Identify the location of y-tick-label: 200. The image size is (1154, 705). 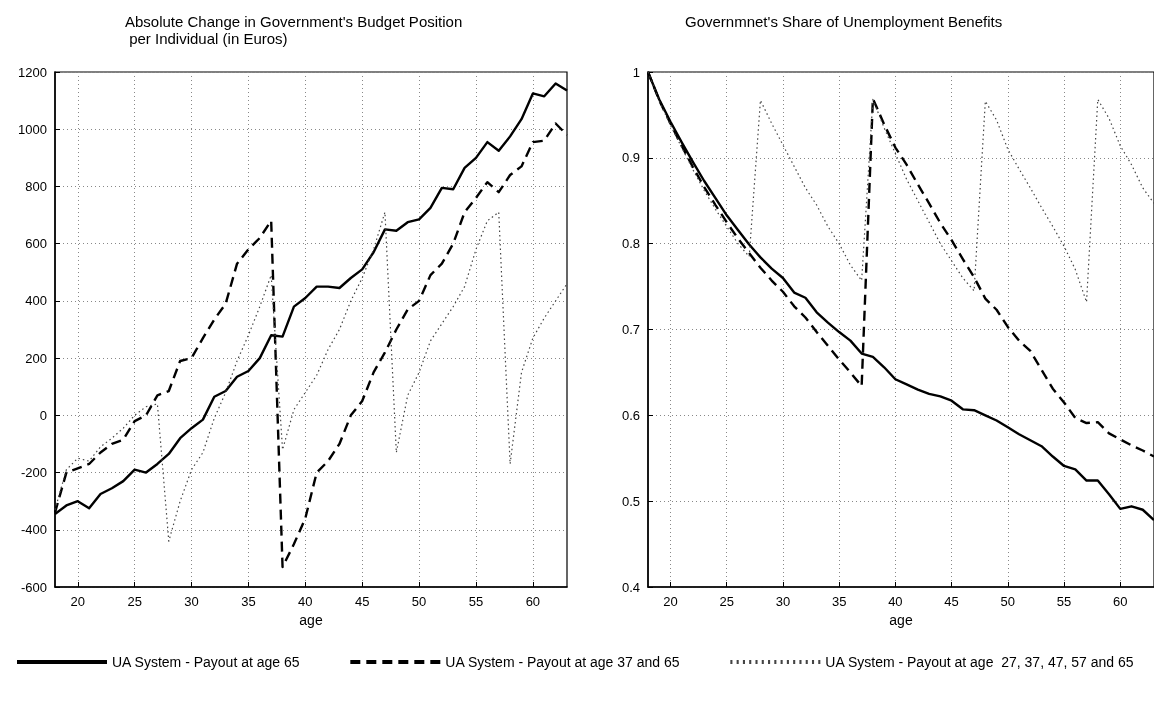
(36, 358).